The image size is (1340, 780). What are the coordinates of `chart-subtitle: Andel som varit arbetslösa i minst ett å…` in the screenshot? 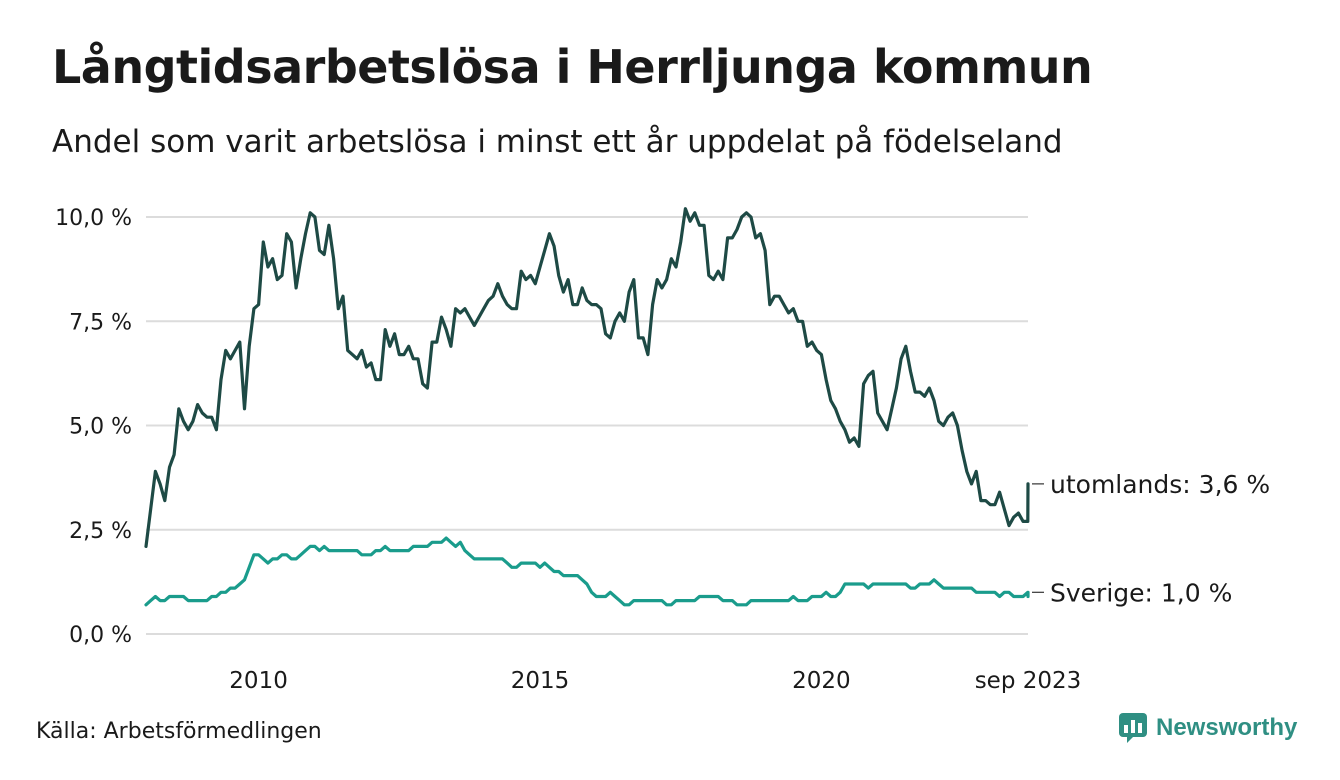 It's located at (557, 142).